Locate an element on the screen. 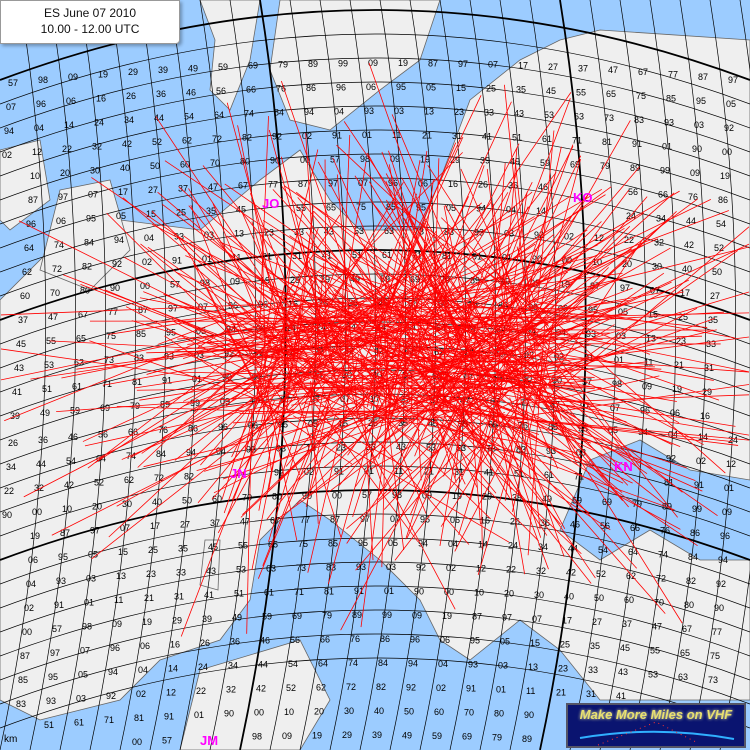 The height and width of the screenshot is (750, 750). grid-square-number: 76 is located at coordinates (693, 197).